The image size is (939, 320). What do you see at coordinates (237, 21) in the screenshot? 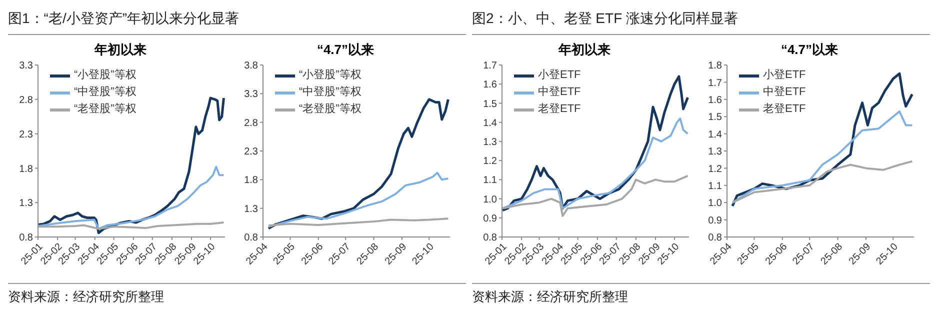
I see `caption: 图1：“老/小登资产”年初以来分化显著` at bounding box center [237, 21].